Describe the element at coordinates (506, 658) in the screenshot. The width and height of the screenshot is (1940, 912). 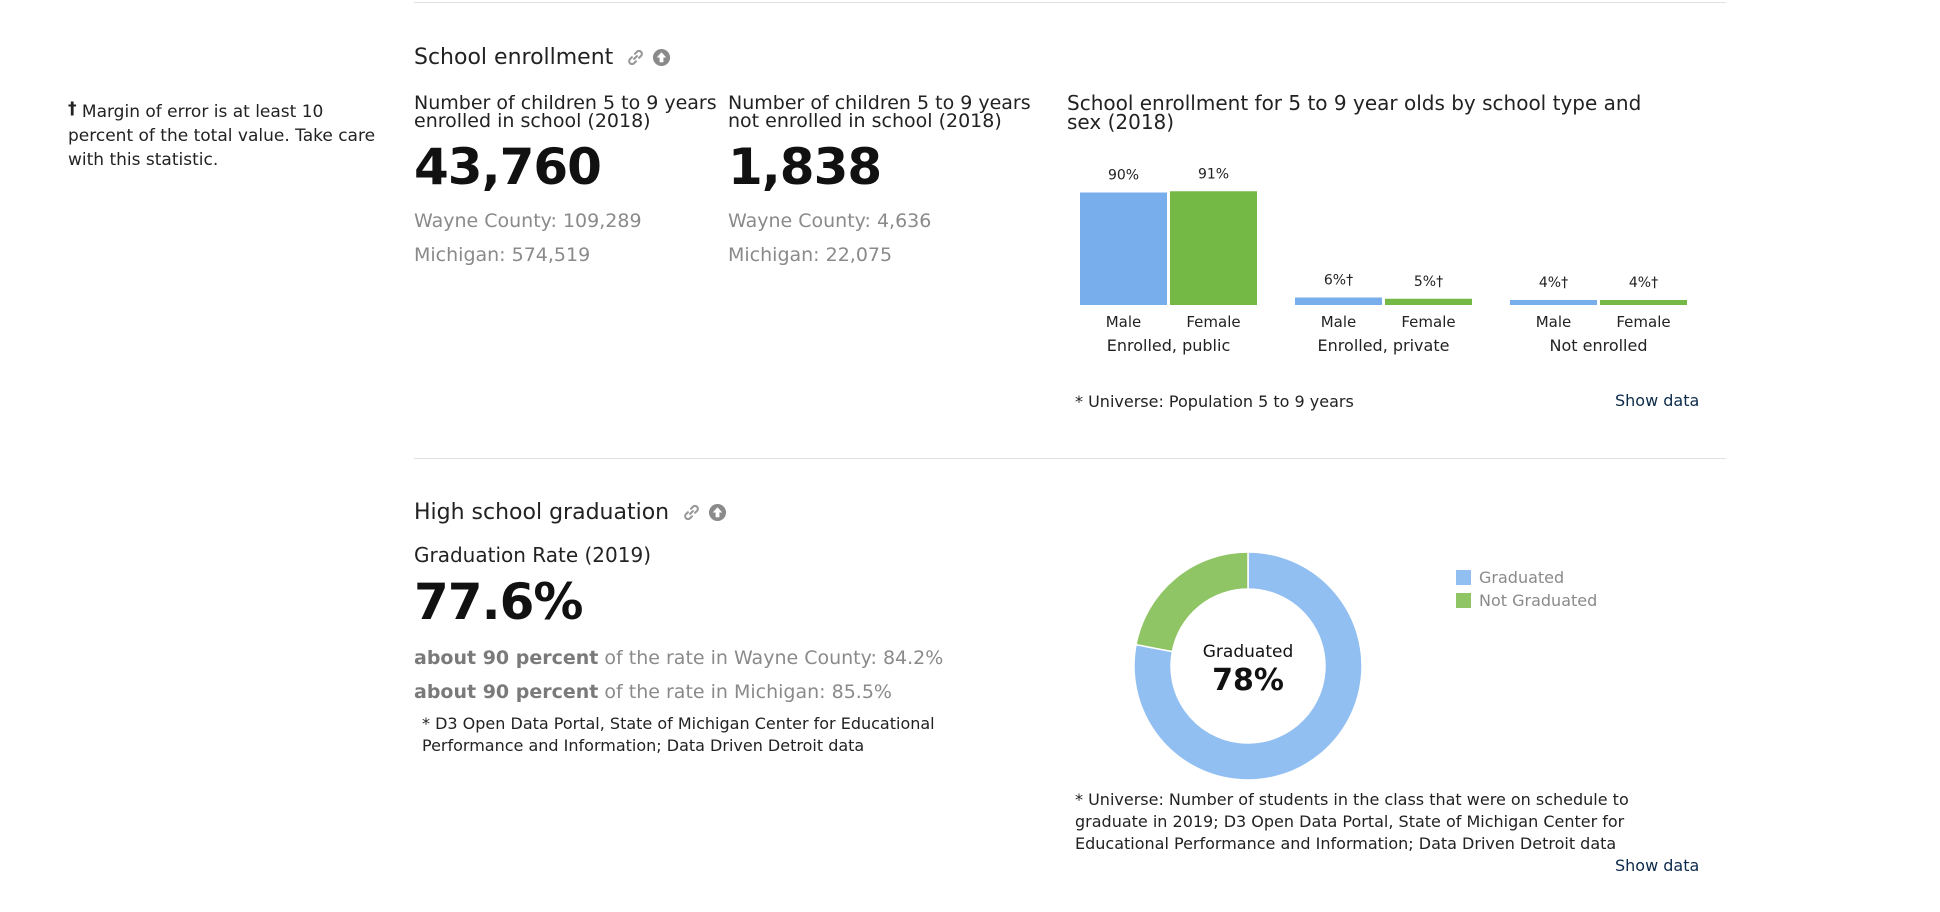
I see `compare-wayne-bold: about 90 percent` at that location.